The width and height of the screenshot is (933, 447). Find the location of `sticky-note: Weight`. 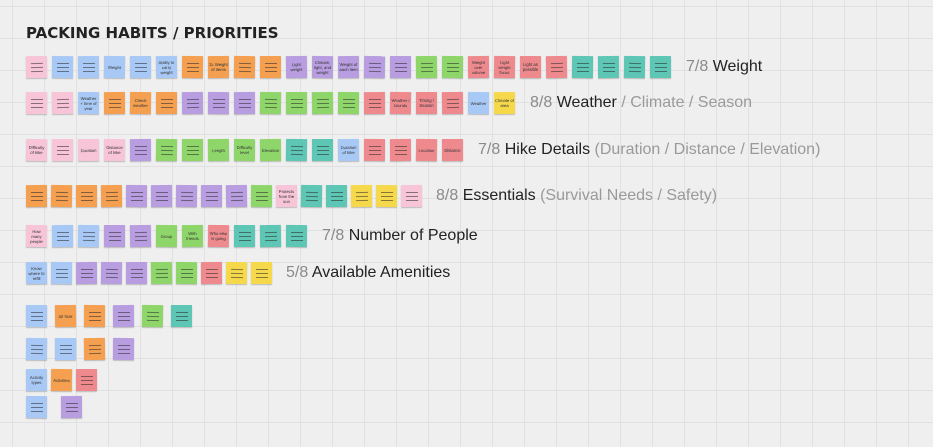

sticky-note: Weight is located at coordinates (114, 67).